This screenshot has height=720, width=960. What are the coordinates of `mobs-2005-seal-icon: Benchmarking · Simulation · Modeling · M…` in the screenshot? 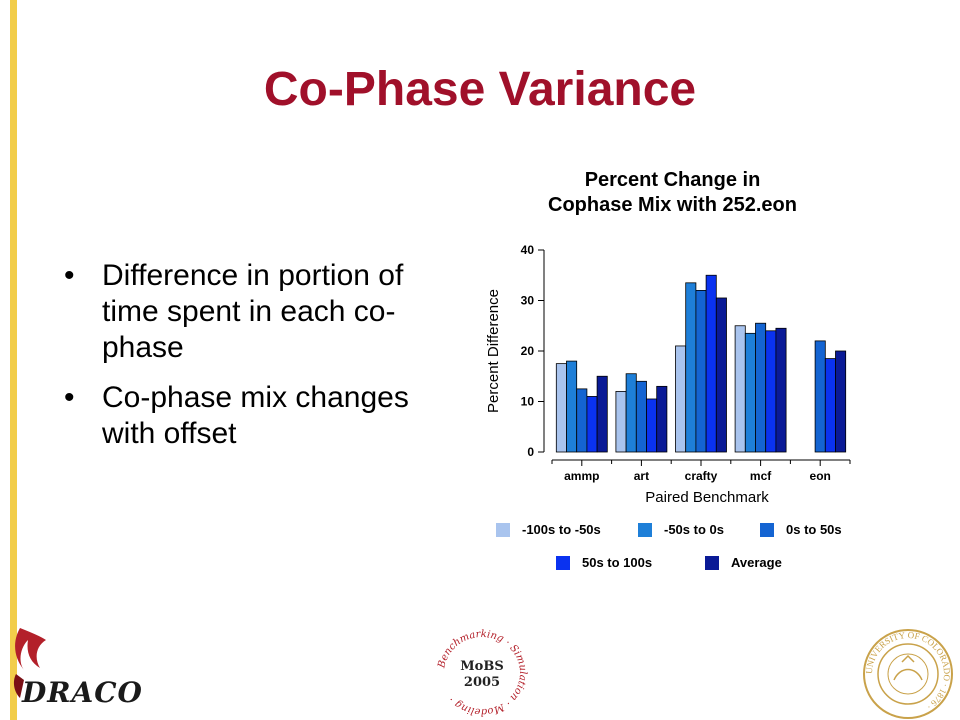 It's located at (482, 673).